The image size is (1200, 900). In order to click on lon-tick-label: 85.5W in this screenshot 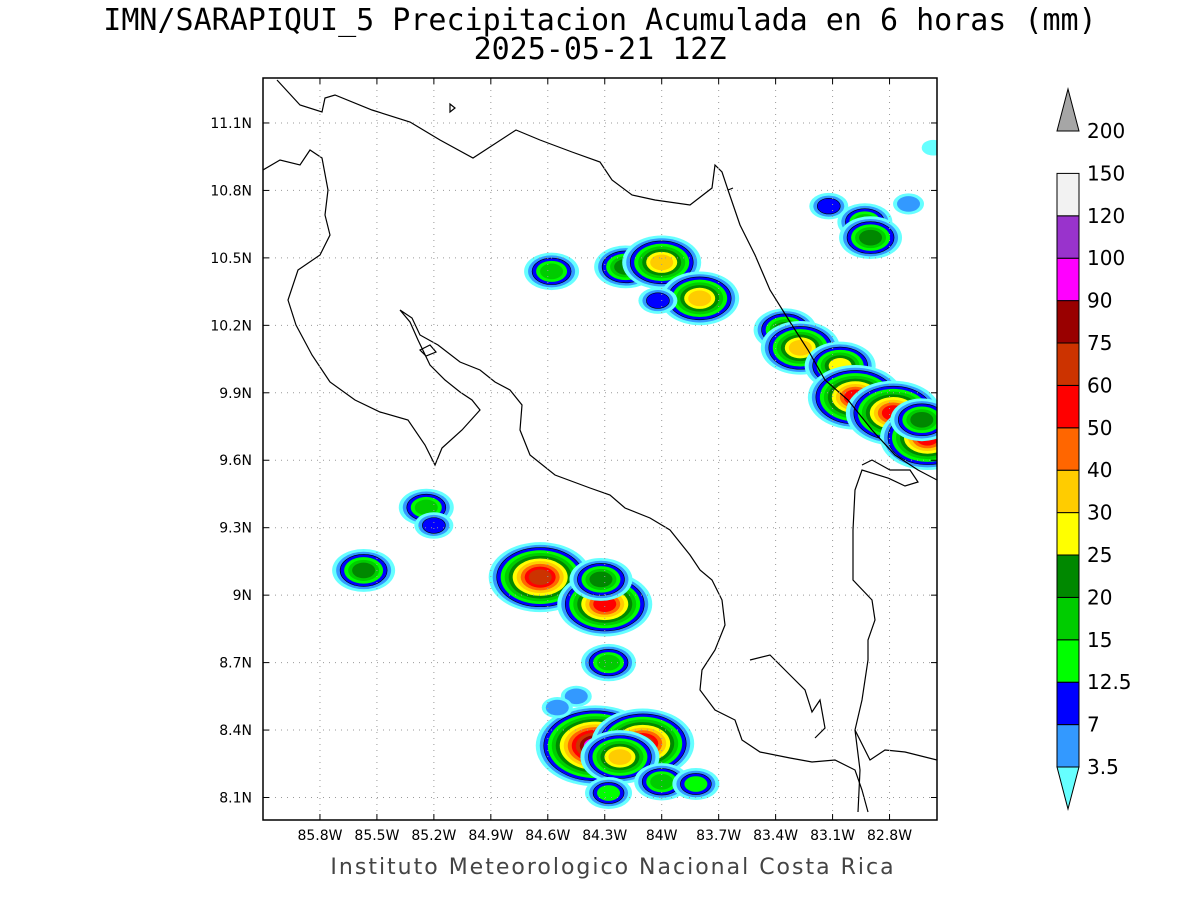, I will do `click(376, 836)`.